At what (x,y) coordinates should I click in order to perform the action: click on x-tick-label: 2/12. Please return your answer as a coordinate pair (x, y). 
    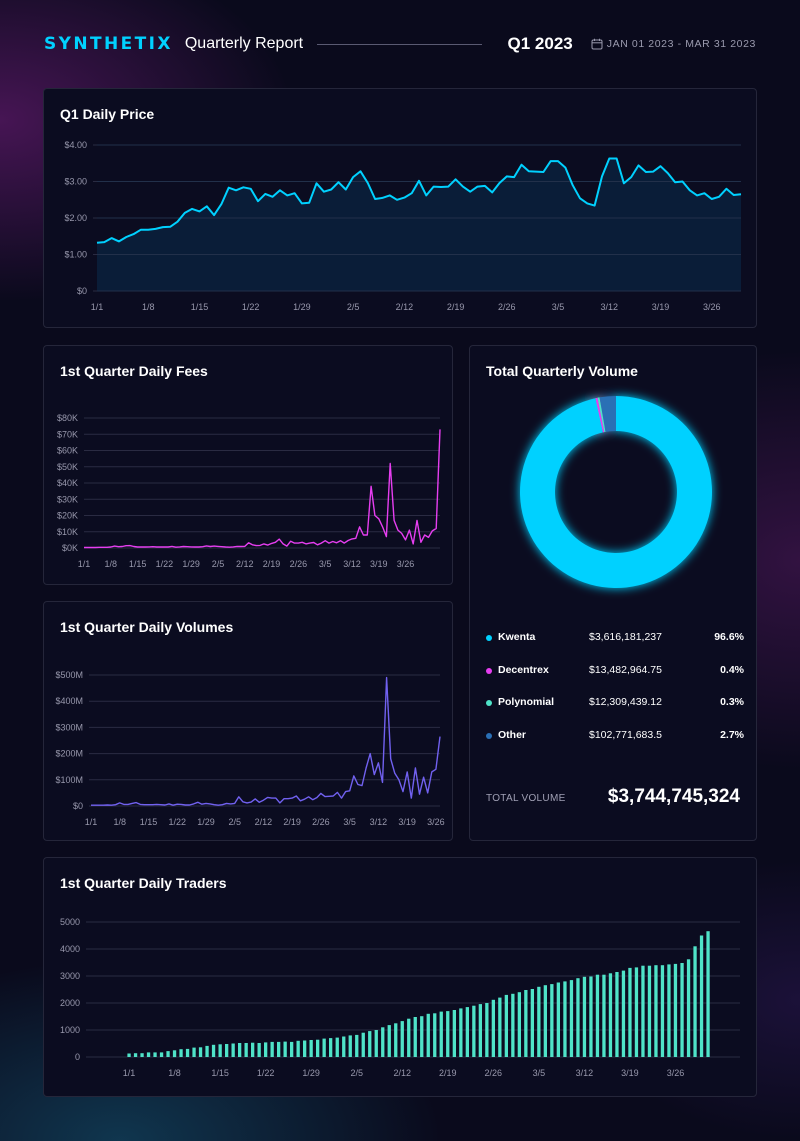
    Looking at the image, I should click on (245, 564).